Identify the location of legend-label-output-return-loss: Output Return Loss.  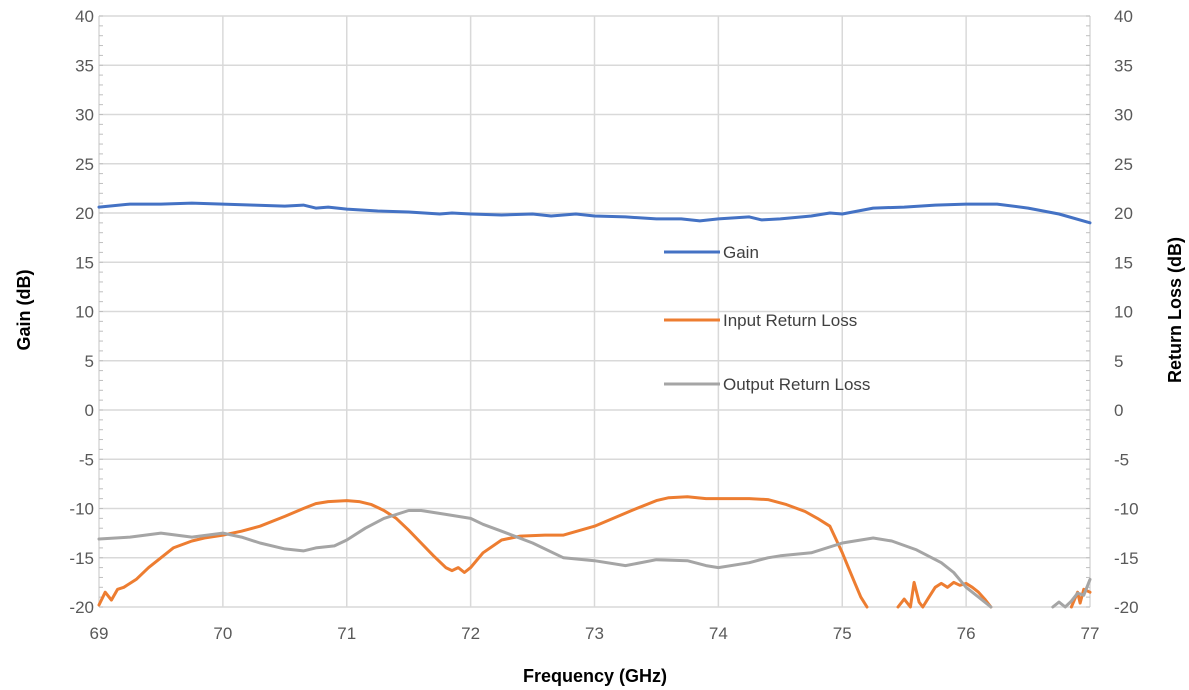
(796, 384).